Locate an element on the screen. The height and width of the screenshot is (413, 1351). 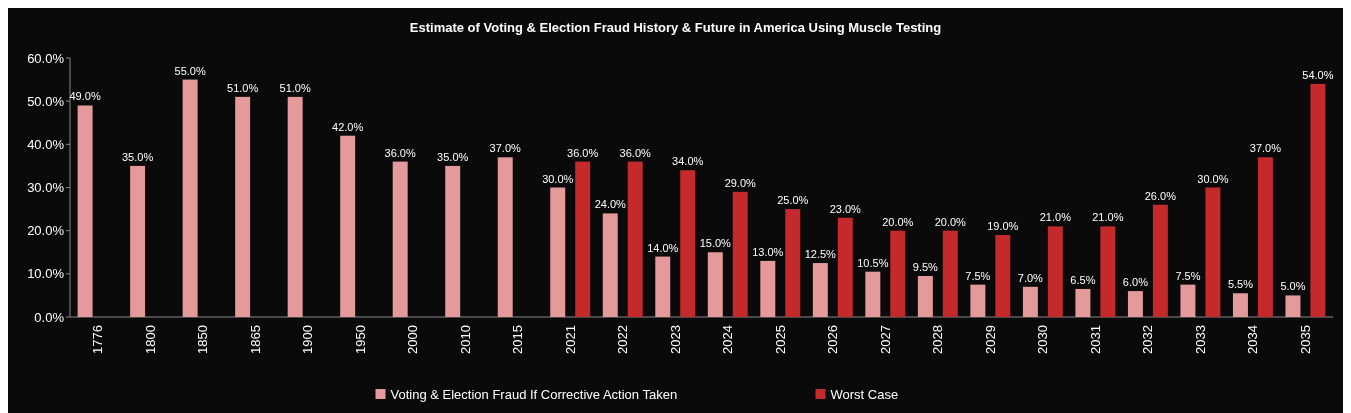
x-tick-label: 1776 is located at coordinates (98, 339).